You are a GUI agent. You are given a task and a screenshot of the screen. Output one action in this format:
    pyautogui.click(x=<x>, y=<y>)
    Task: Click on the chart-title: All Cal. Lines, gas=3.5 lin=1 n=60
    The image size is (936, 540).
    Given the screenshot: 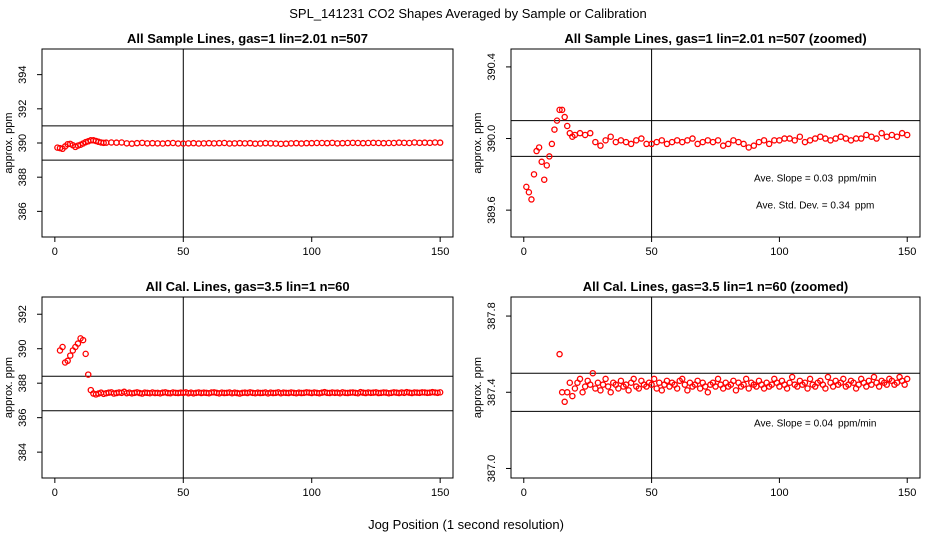 What is the action you would take?
    pyautogui.click(x=247, y=286)
    